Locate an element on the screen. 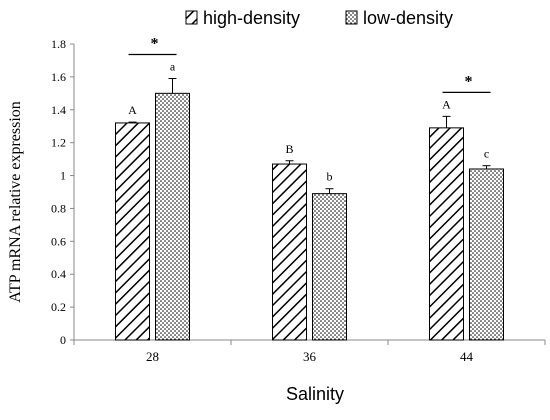  y-tick-label: 1.4 is located at coordinates (58, 110).